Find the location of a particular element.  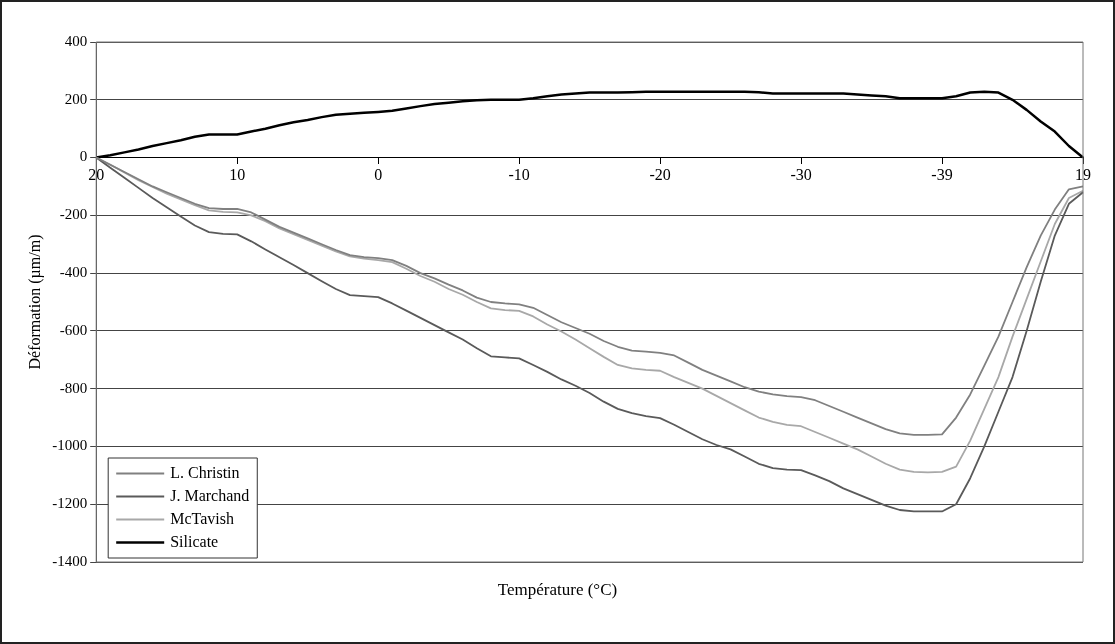

y-axis-title: Déformation (µm/m) is located at coordinates (34, 302).